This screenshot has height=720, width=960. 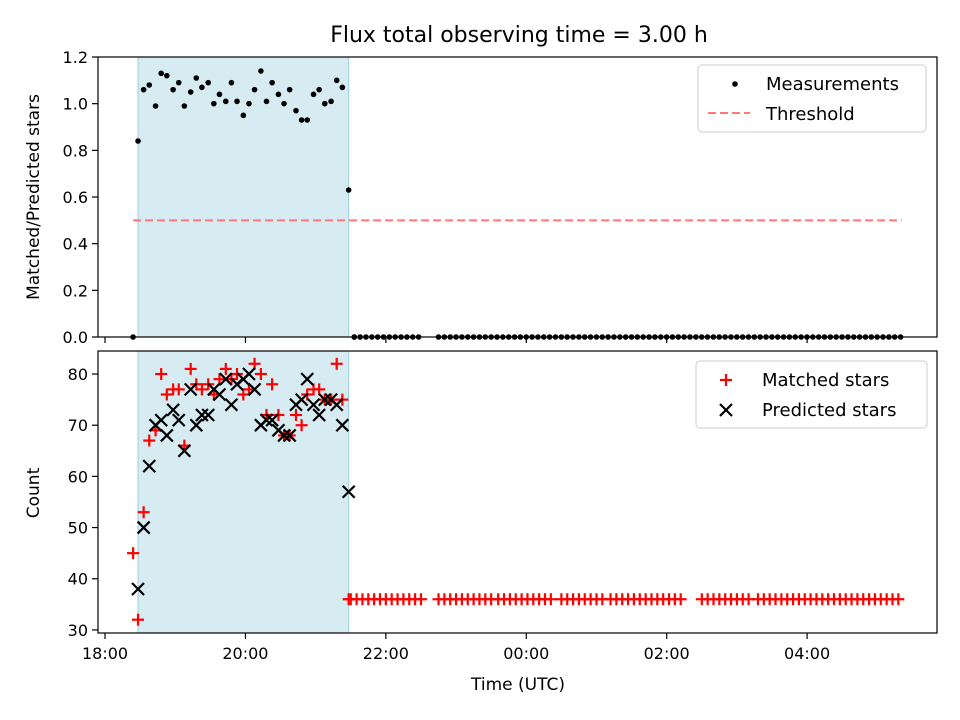 What do you see at coordinates (811, 394) in the screenshot?
I see `count-legend-box` at bounding box center [811, 394].